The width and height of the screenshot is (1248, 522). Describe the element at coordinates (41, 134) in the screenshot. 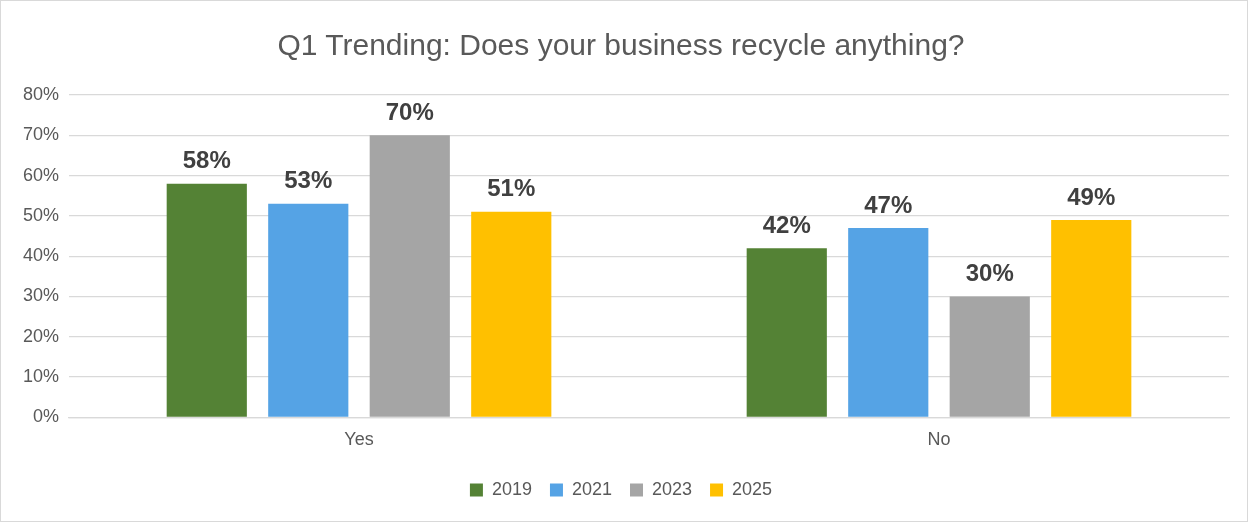

I see `y-tick-label: 70%` at that location.